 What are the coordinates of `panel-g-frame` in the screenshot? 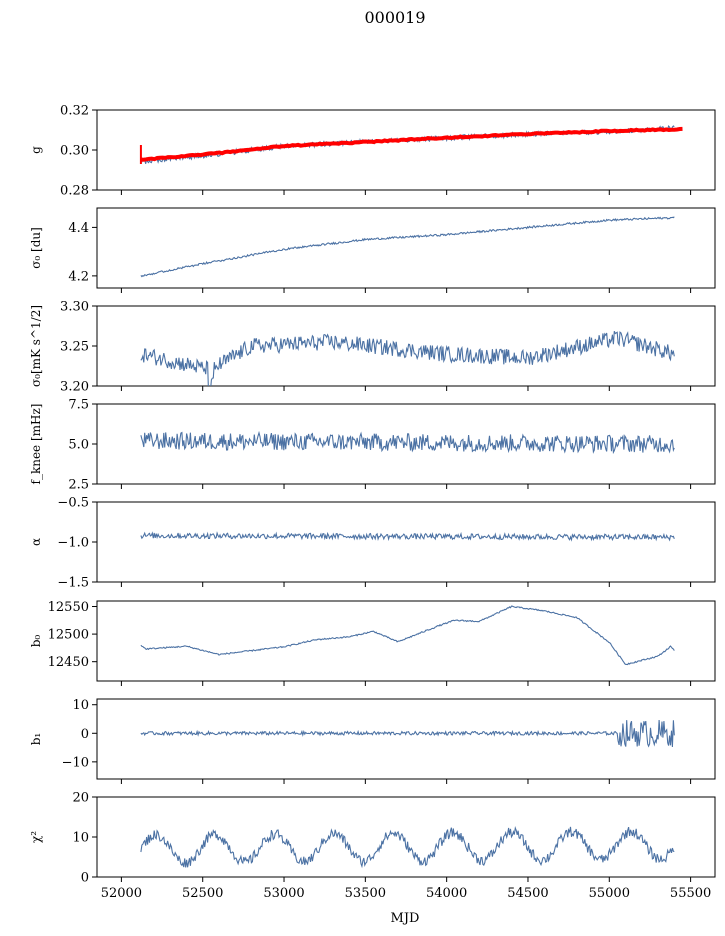 It's located at (406, 150).